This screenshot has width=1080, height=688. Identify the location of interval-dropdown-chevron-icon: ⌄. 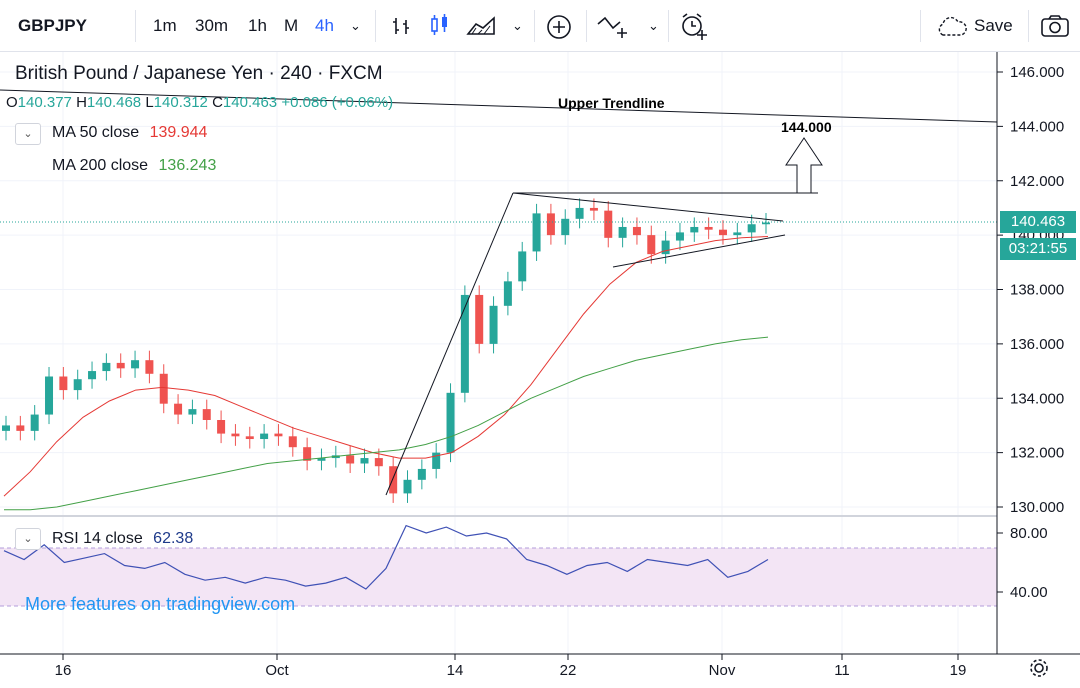
(355, 25).